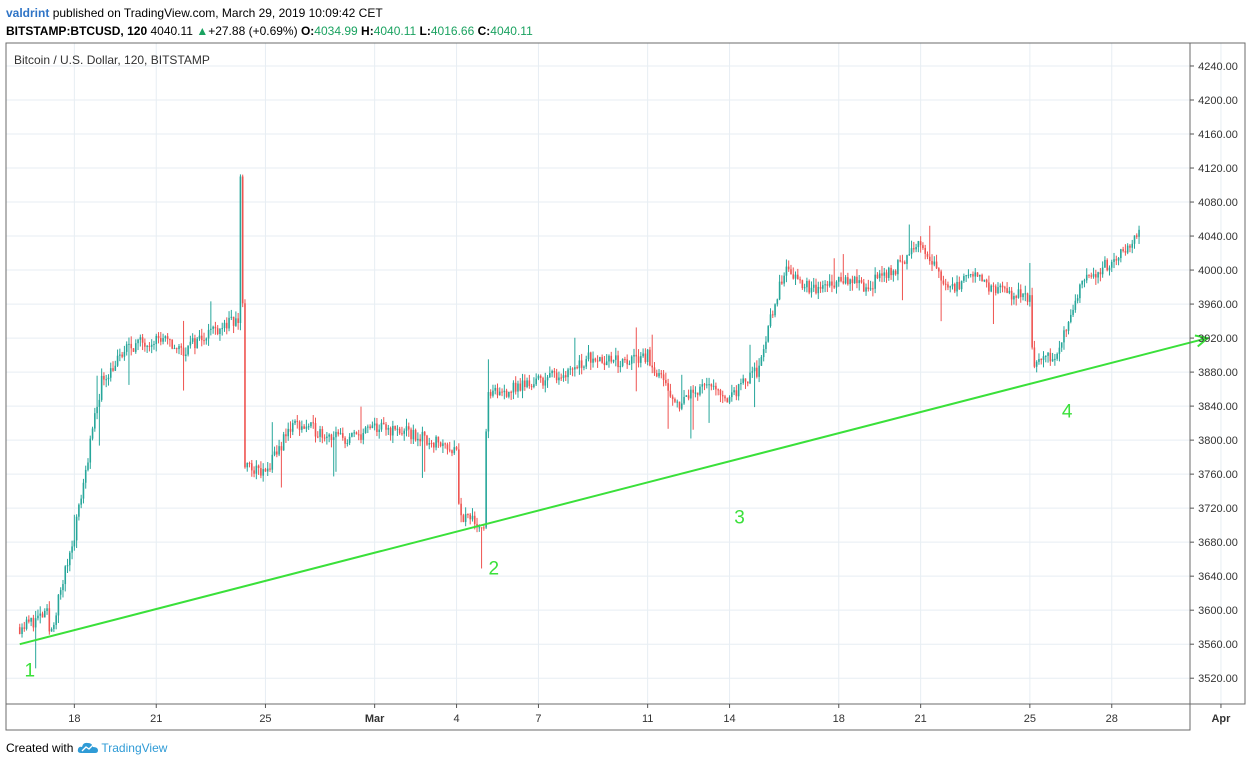 This screenshot has width=1254, height=768. Describe the element at coordinates (1218, 475) in the screenshot. I see `y-tick-label: 3760.00` at that location.